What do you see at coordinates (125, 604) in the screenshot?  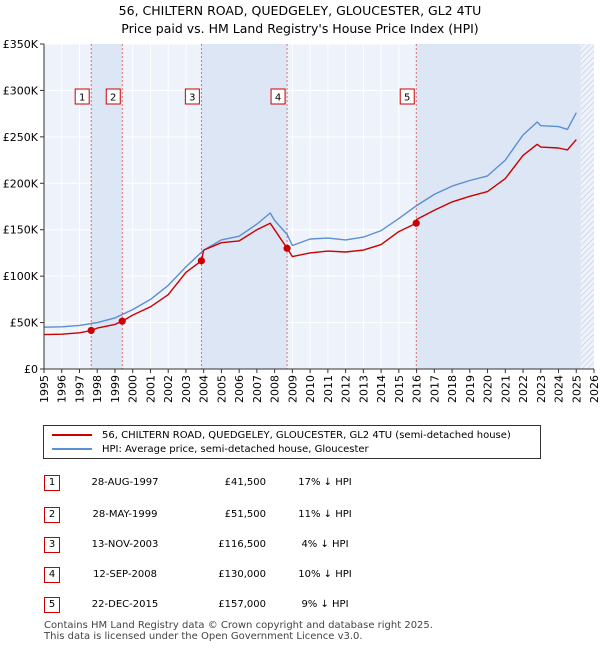 I see `sale-date: 22-DEC-2015` at bounding box center [125, 604].